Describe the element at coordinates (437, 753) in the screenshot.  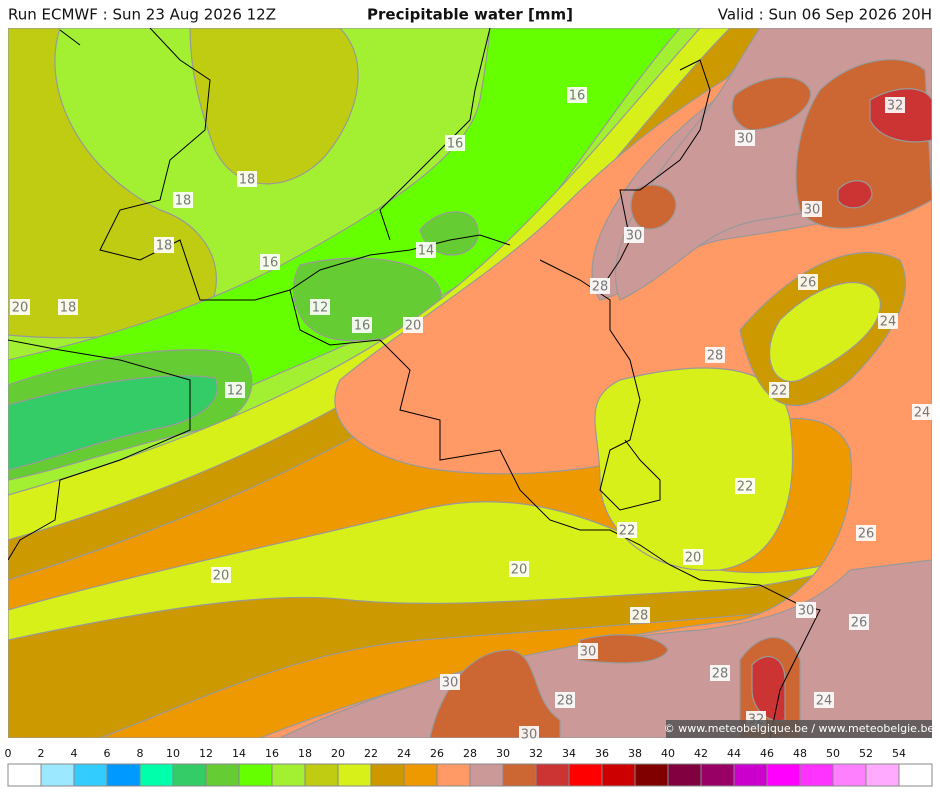
I see `colorbar-tick-label: 26` at that location.